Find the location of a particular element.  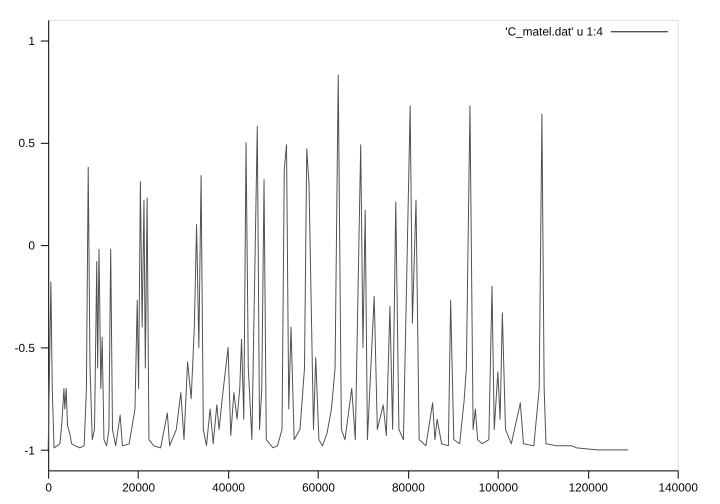

x-tick-label: 60000 is located at coordinates (319, 487).